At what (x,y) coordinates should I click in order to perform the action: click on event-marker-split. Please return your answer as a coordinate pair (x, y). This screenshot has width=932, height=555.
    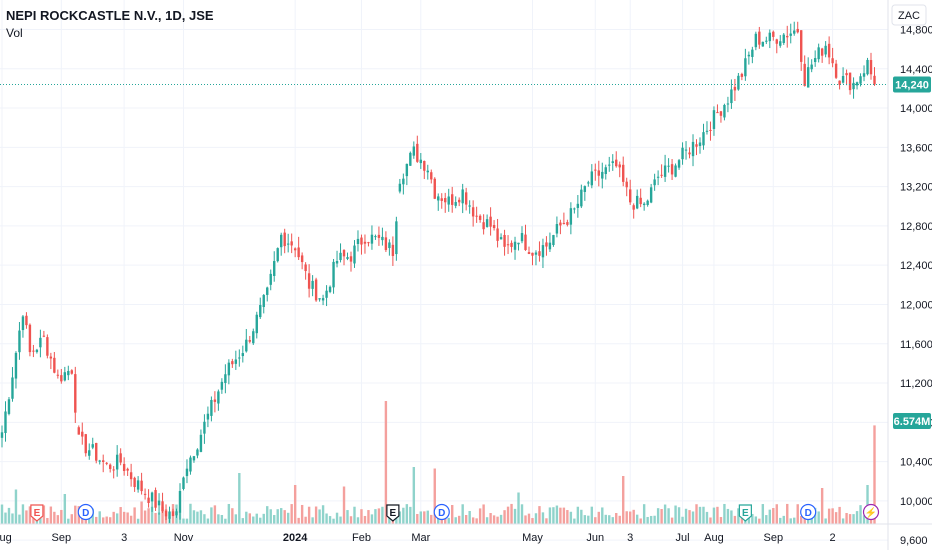
    Looking at the image, I should click on (871, 512).